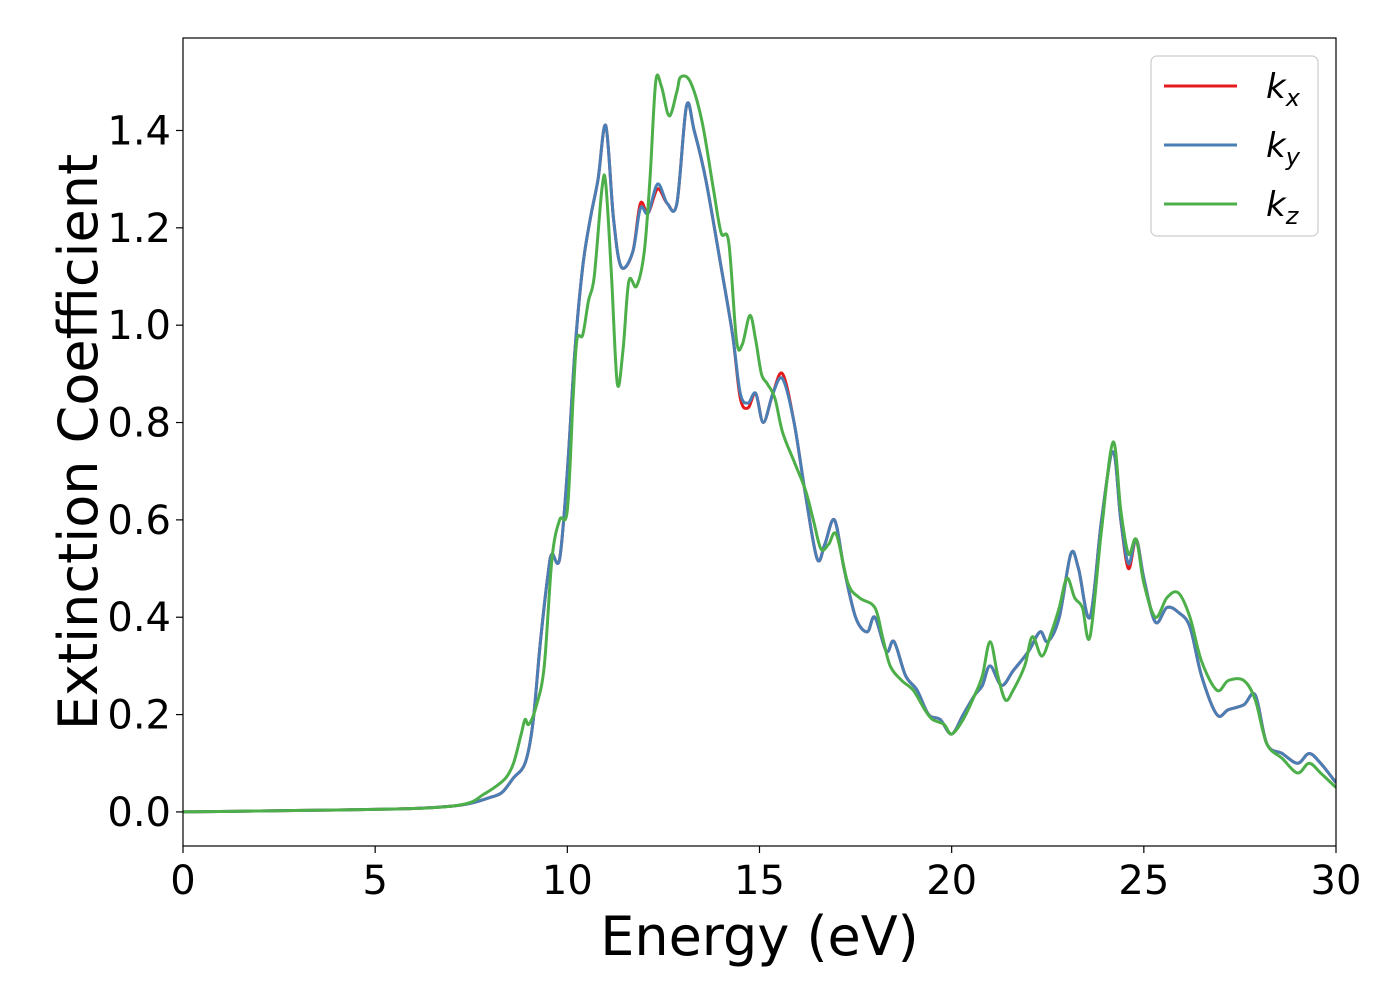 This screenshot has width=1400, height=1000. Describe the element at coordinates (139, 424) in the screenshot. I see `y-tick-label: 0.8` at that location.